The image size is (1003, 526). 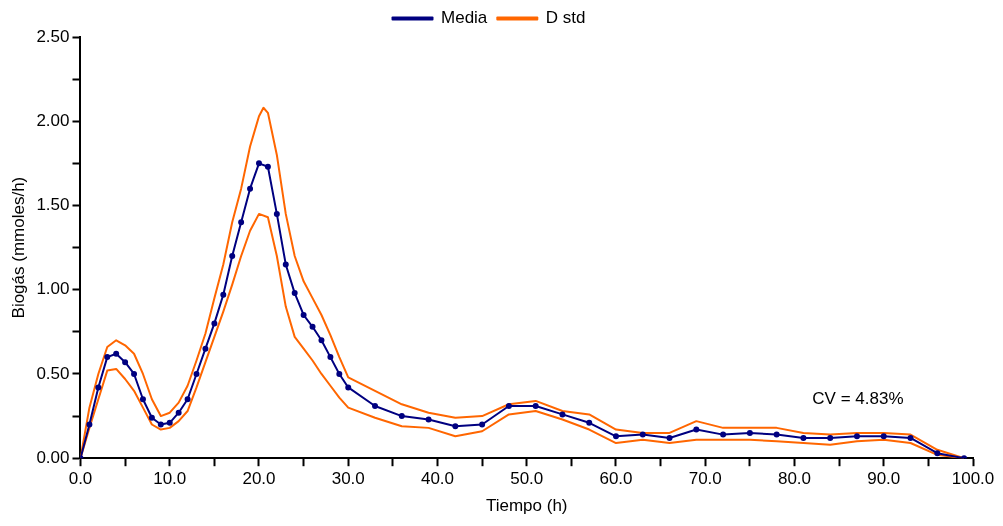 I want to click on y-tick-label: 1.50, so click(x=53, y=205).